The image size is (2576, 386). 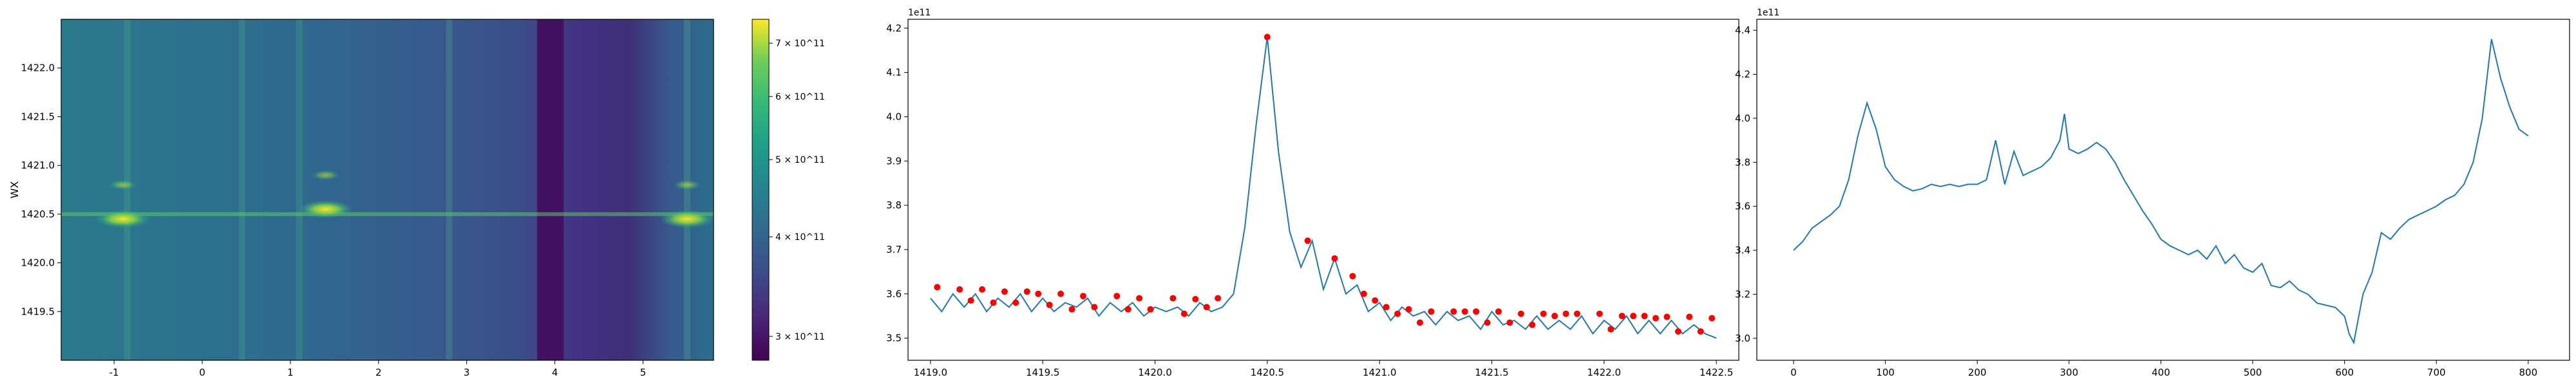 I want to click on profile-offset-label: 1e11, so click(x=1768, y=13).